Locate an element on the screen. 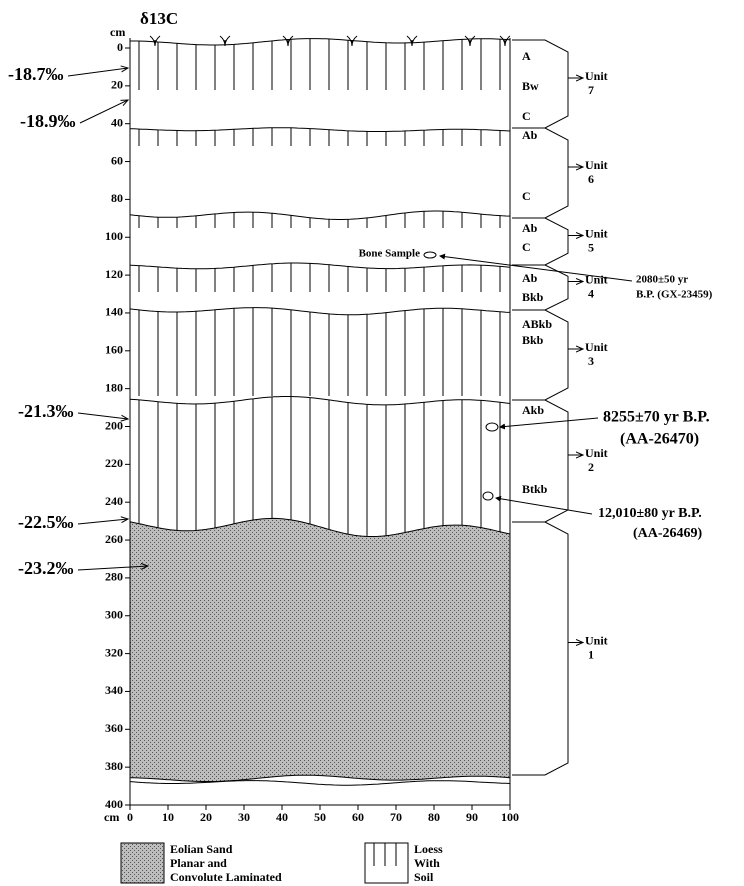  depth-tick-label: 60 is located at coordinates (117, 160).